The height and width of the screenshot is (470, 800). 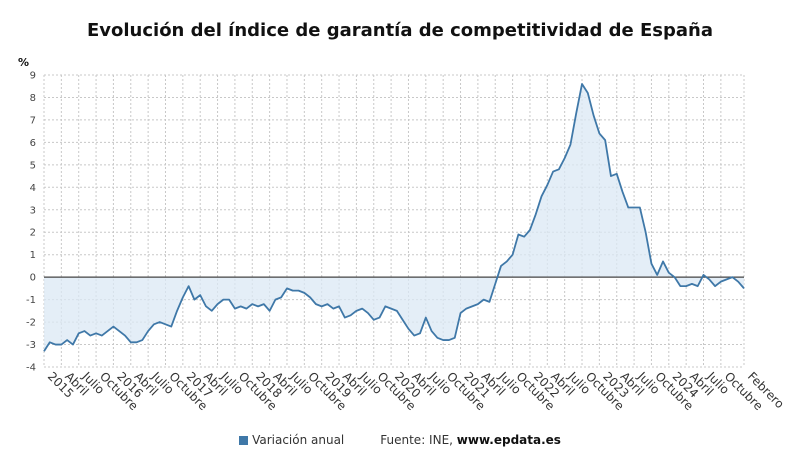 I want to click on source-link: www.epdata.es, so click(x=508, y=440).